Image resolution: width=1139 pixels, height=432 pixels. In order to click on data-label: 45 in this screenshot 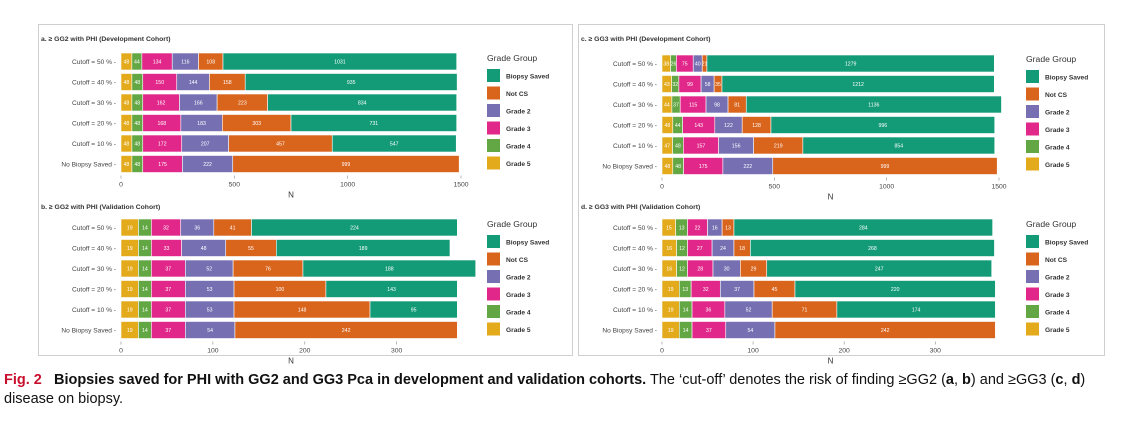, I will do `click(775, 290)`.